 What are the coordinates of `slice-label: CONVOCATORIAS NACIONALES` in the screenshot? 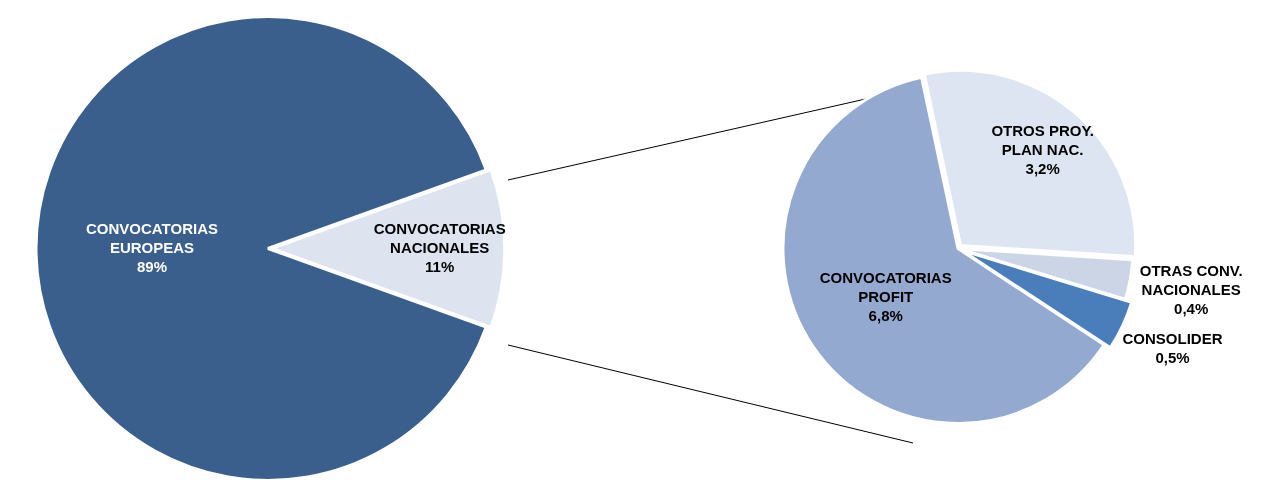 It's located at (439, 237).